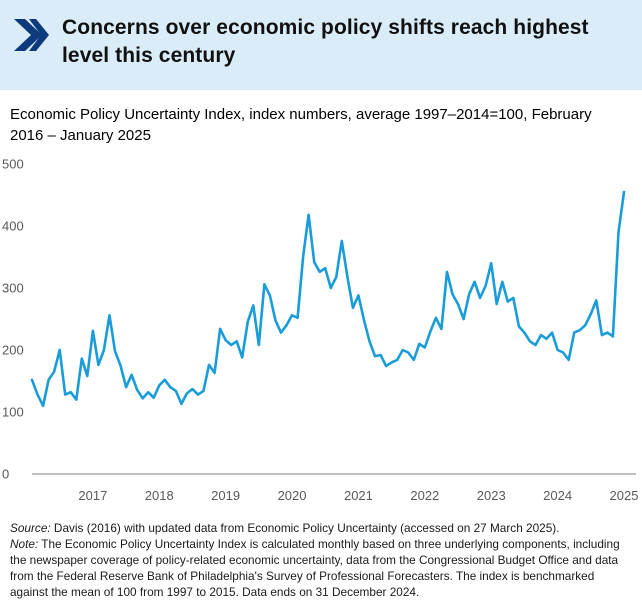  Describe the element at coordinates (292, 495) in the screenshot. I see `x-axis-tick-label: 2020` at that location.